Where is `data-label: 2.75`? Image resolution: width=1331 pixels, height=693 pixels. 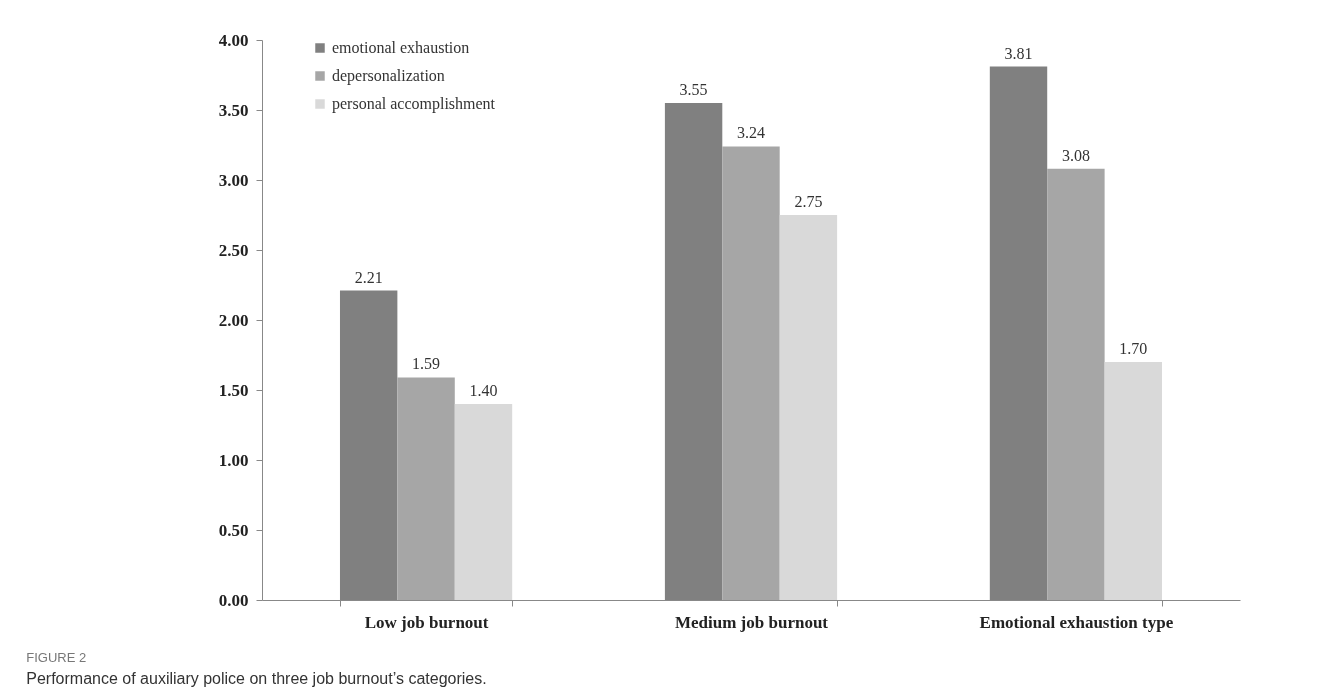 data-label: 2.75 is located at coordinates (808, 201).